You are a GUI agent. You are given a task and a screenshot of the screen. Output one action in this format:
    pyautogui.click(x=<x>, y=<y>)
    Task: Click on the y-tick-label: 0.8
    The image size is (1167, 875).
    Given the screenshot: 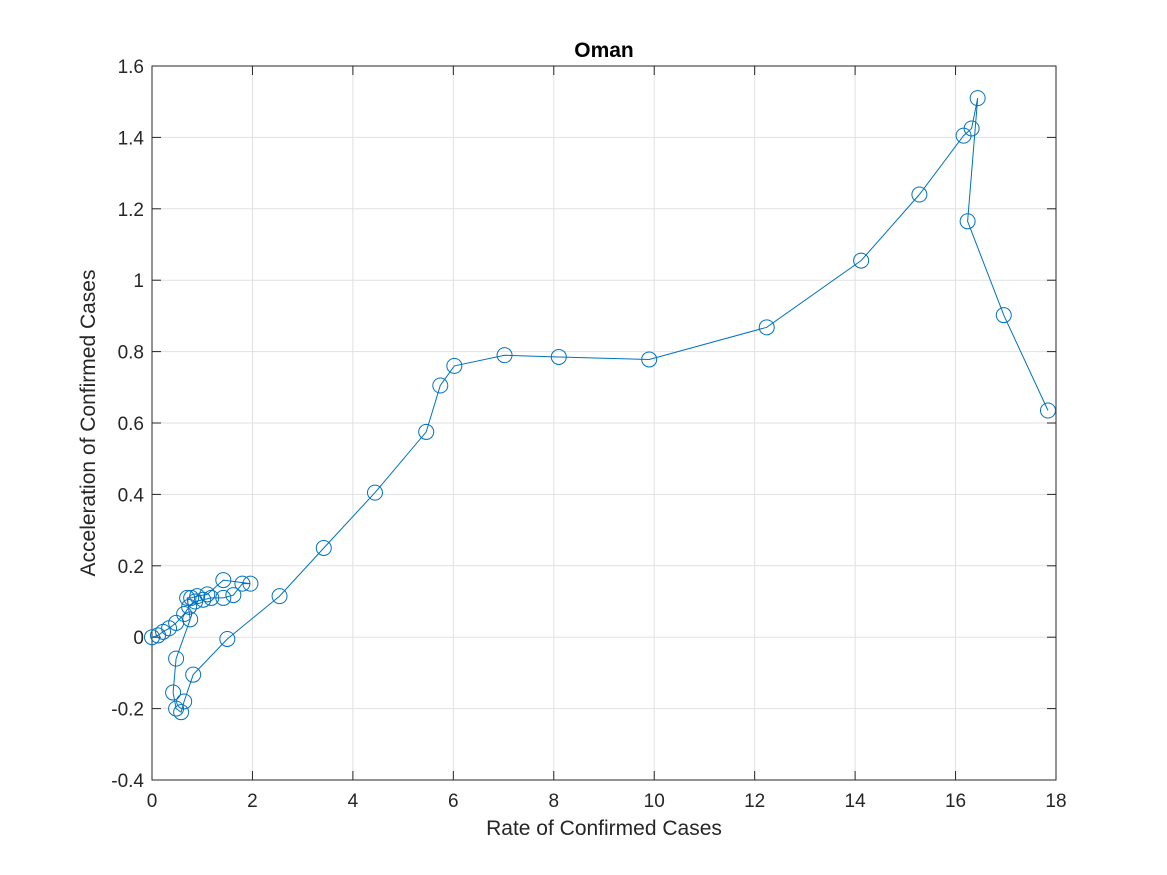 What is the action you would take?
    pyautogui.click(x=131, y=353)
    